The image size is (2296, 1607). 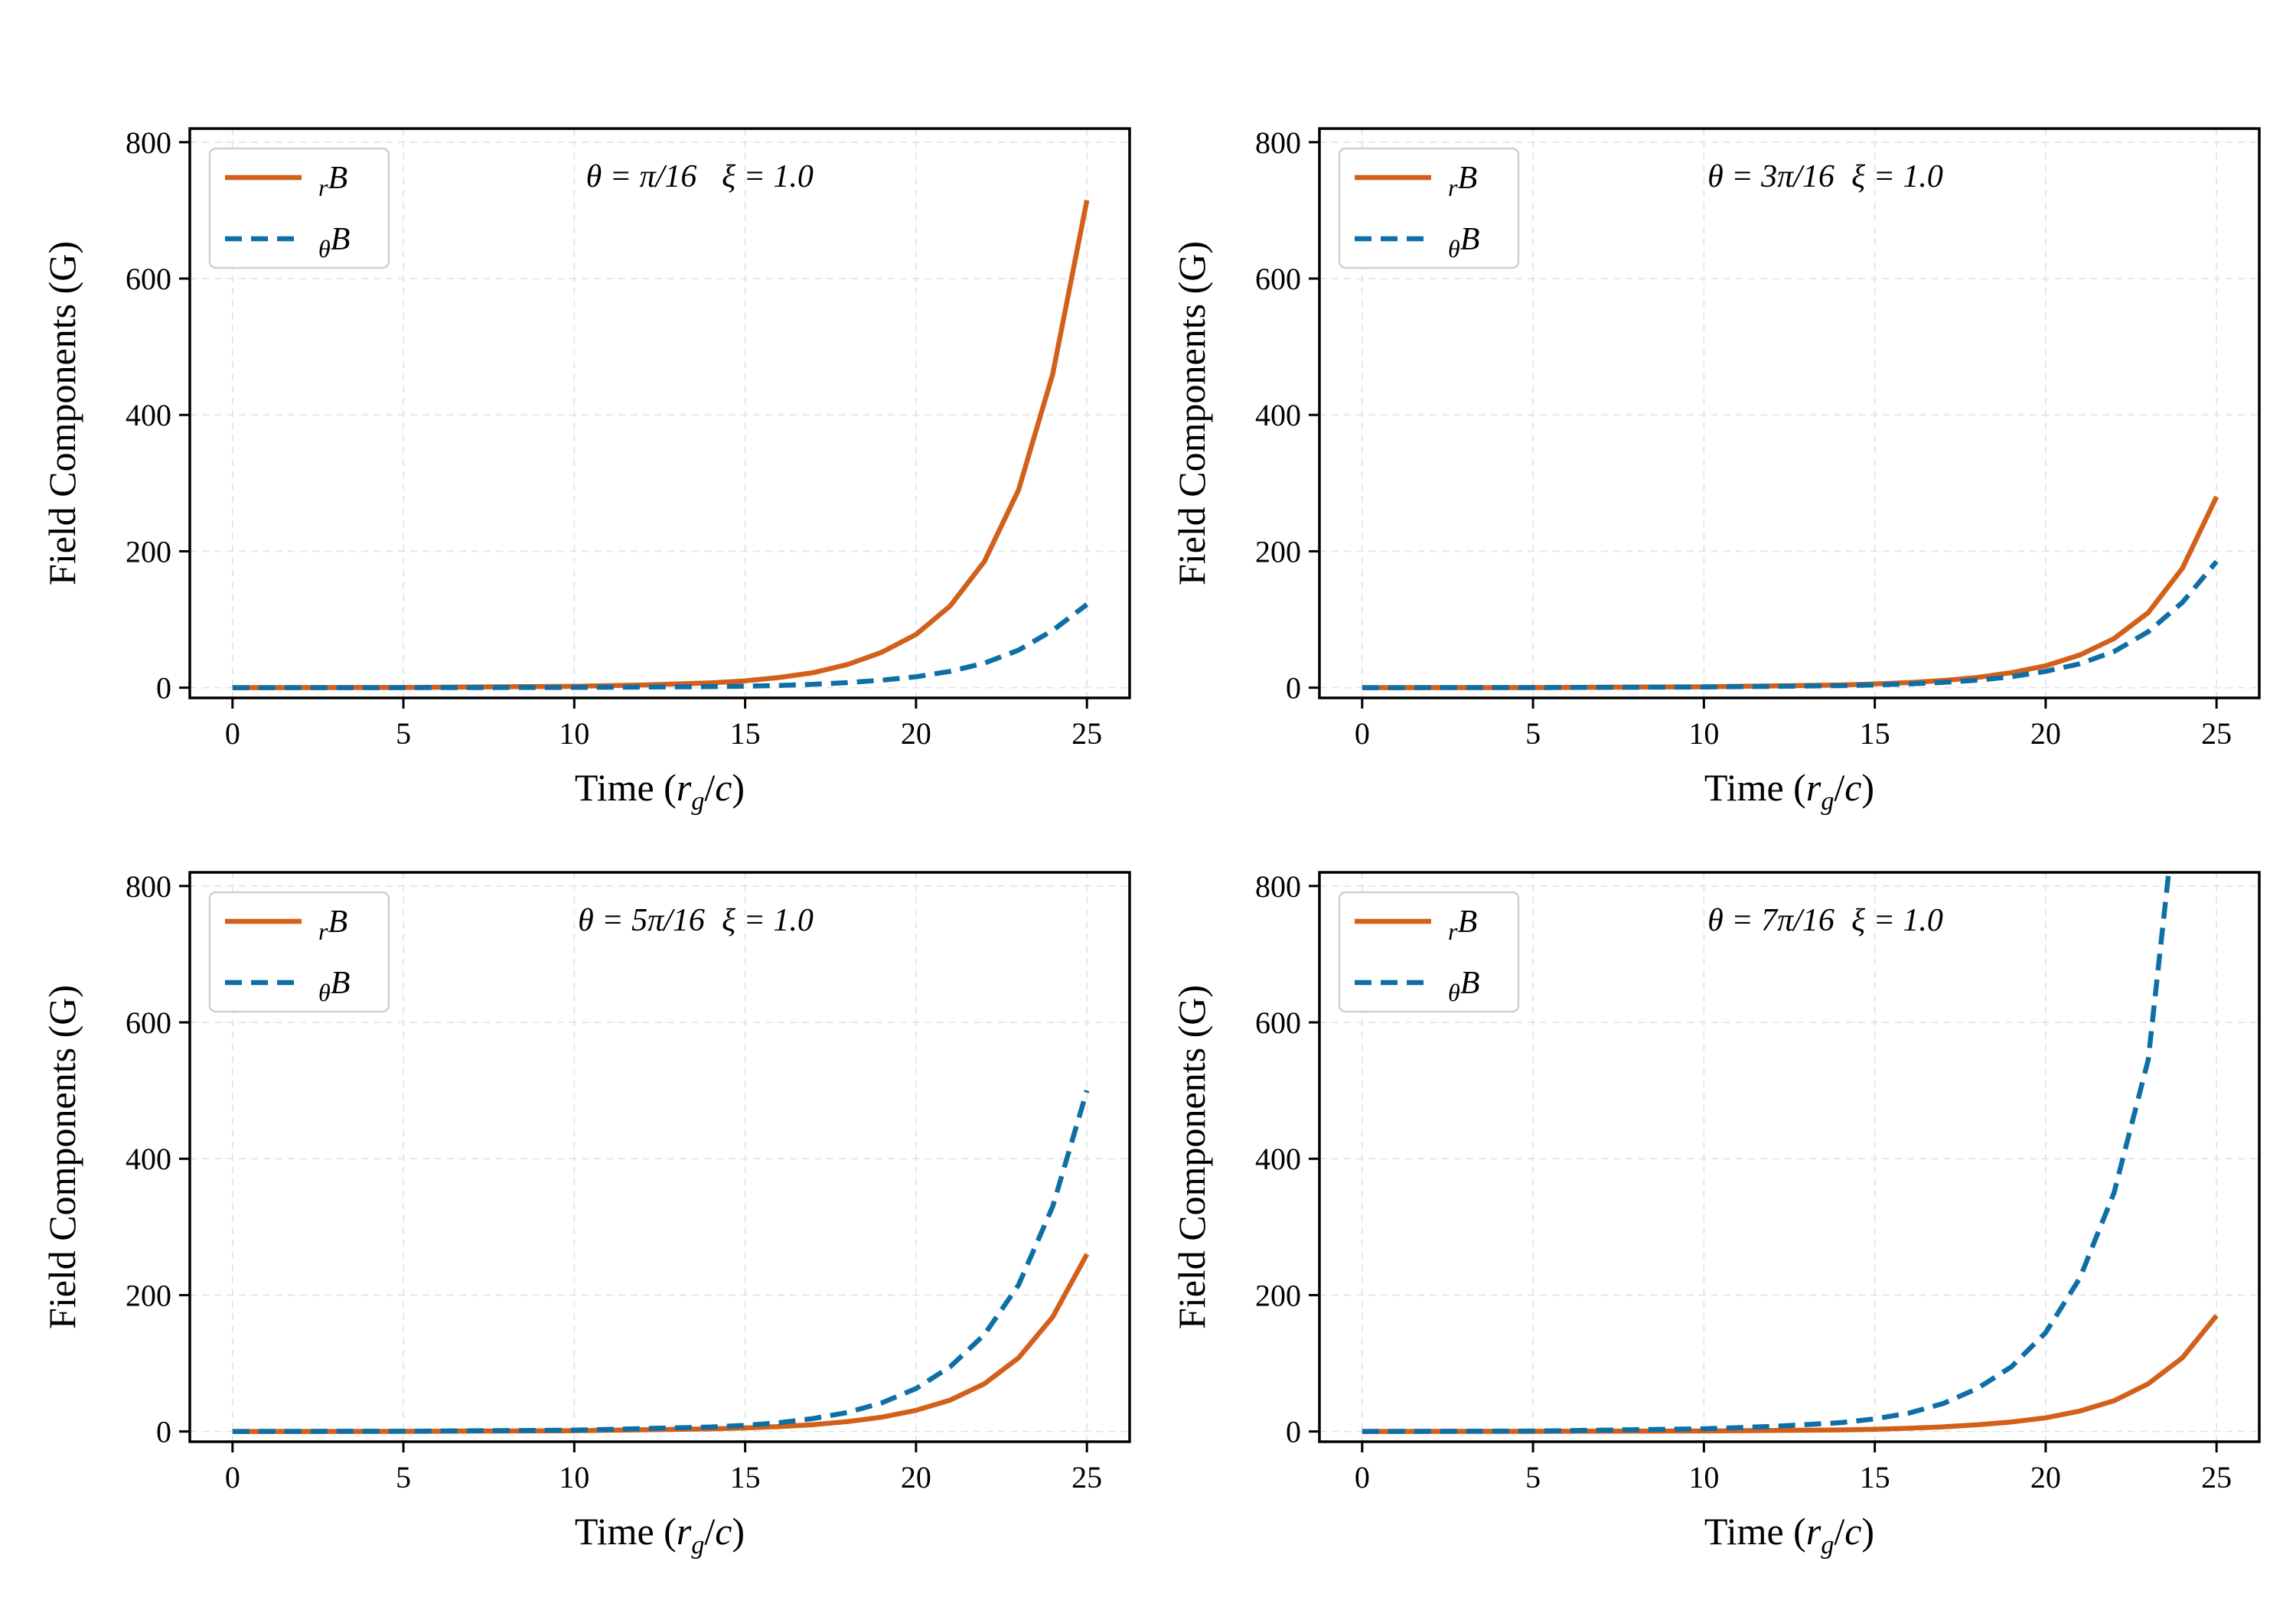 I want to click on theta-annotation: θ = 3π/16, so click(x=1771, y=176).